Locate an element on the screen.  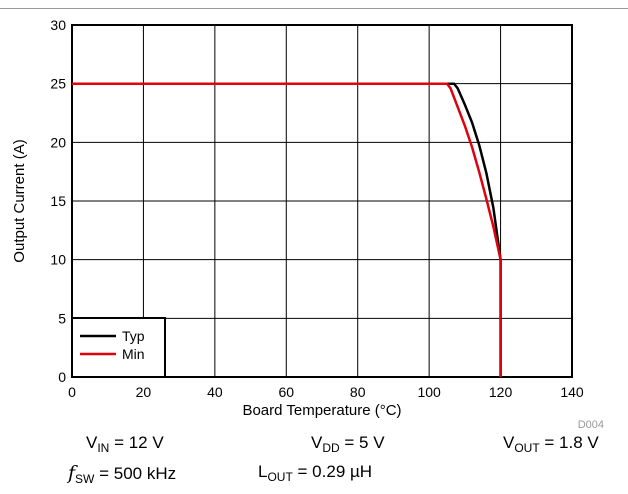
vin-subscript: IN is located at coordinates (103, 448).